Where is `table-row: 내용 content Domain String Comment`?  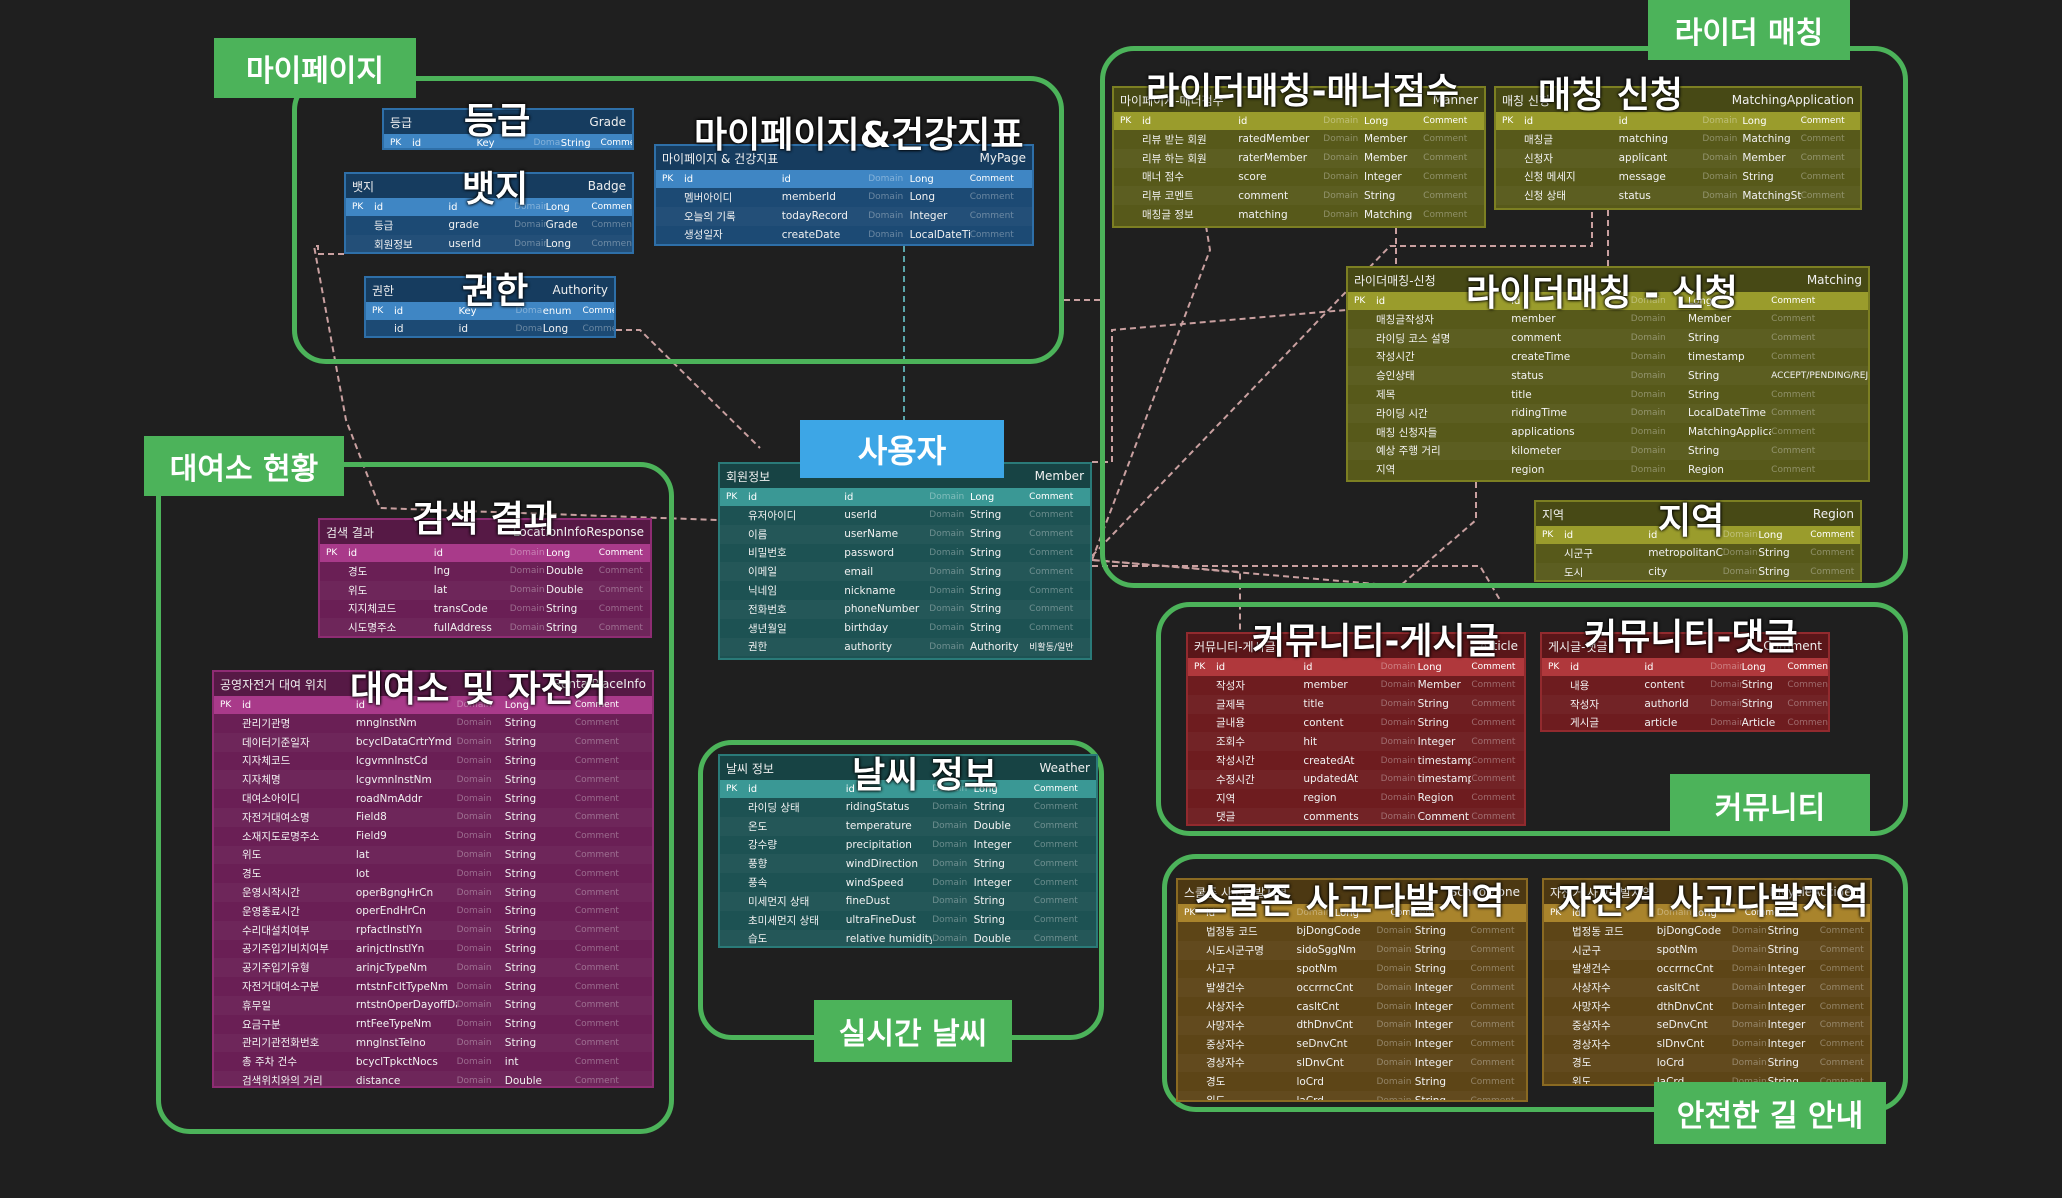
table-row: 내용 content Domain String Comment is located at coordinates (1685, 685).